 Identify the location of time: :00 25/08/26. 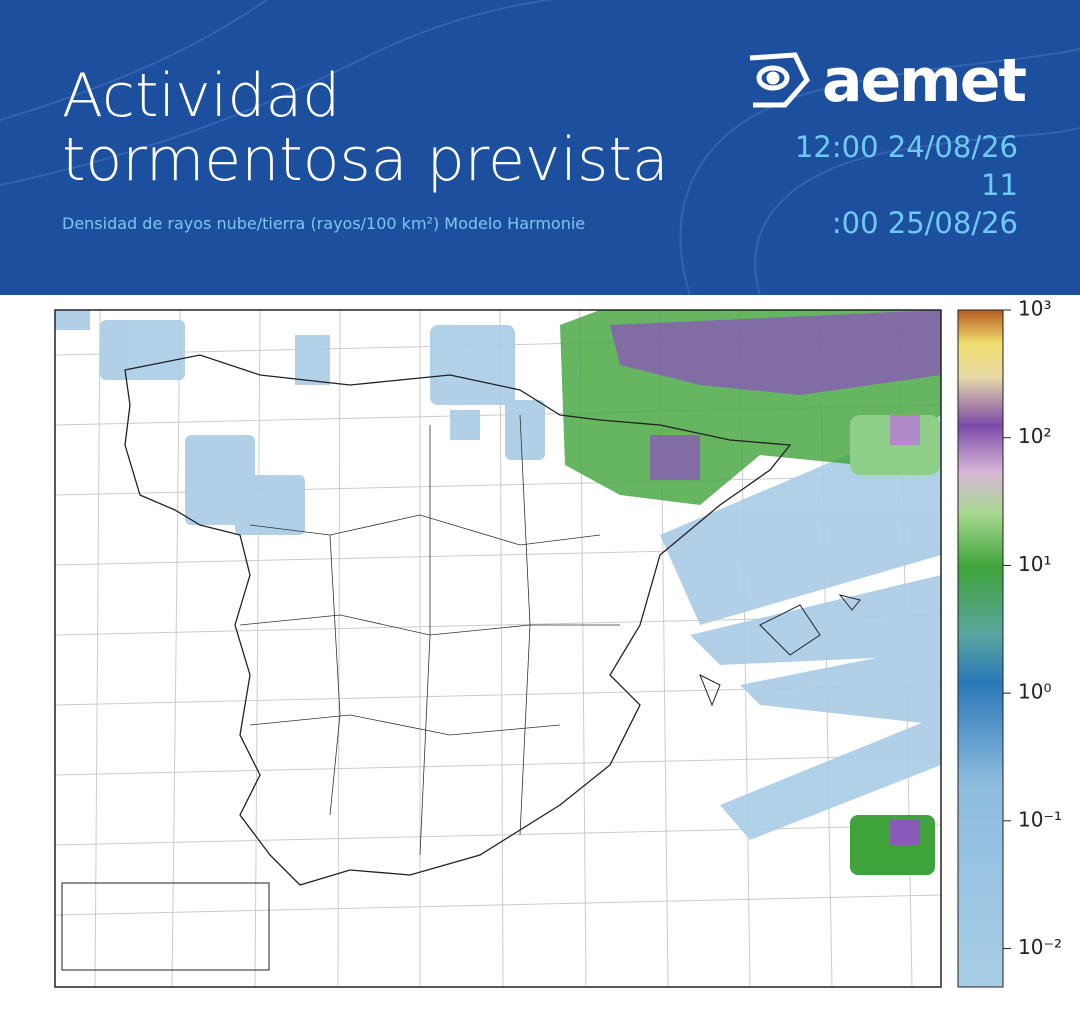
(924, 223).